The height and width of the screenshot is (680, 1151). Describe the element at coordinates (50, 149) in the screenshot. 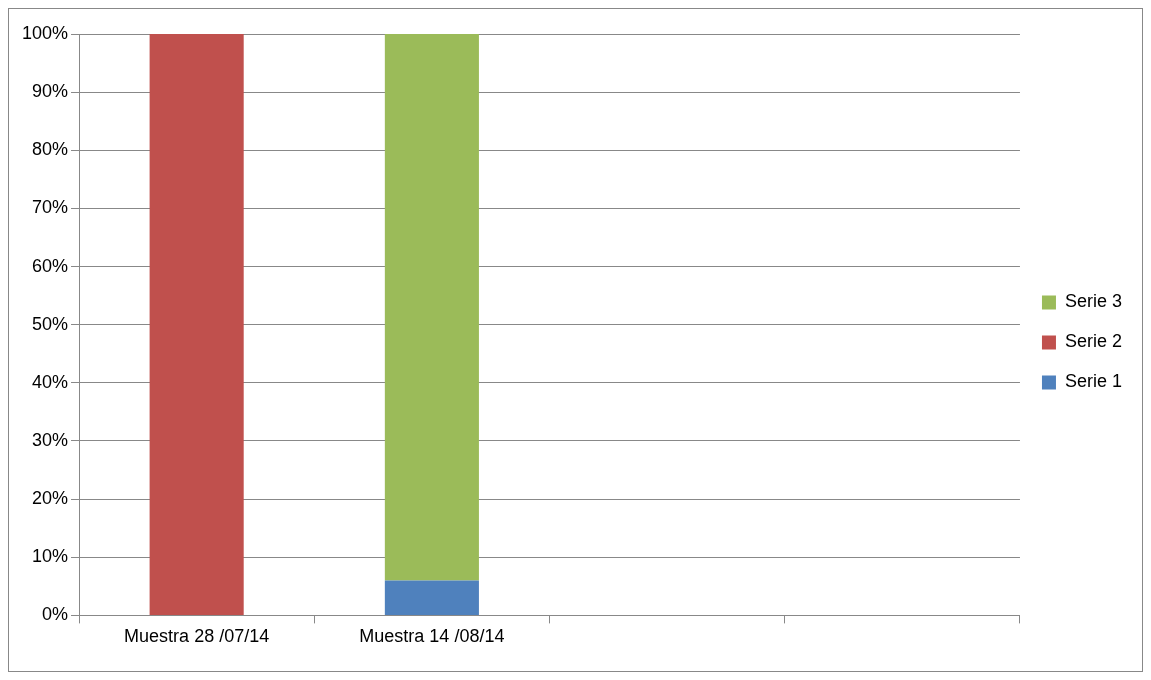

I see `y-tick-label: 80%` at that location.